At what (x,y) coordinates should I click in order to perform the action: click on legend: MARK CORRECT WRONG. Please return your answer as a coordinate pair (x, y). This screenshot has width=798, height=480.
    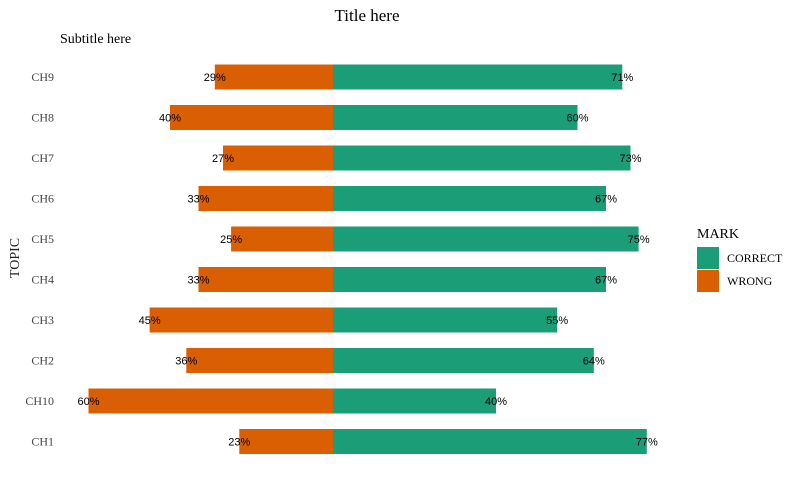
    Looking at the image, I should click on (740, 259).